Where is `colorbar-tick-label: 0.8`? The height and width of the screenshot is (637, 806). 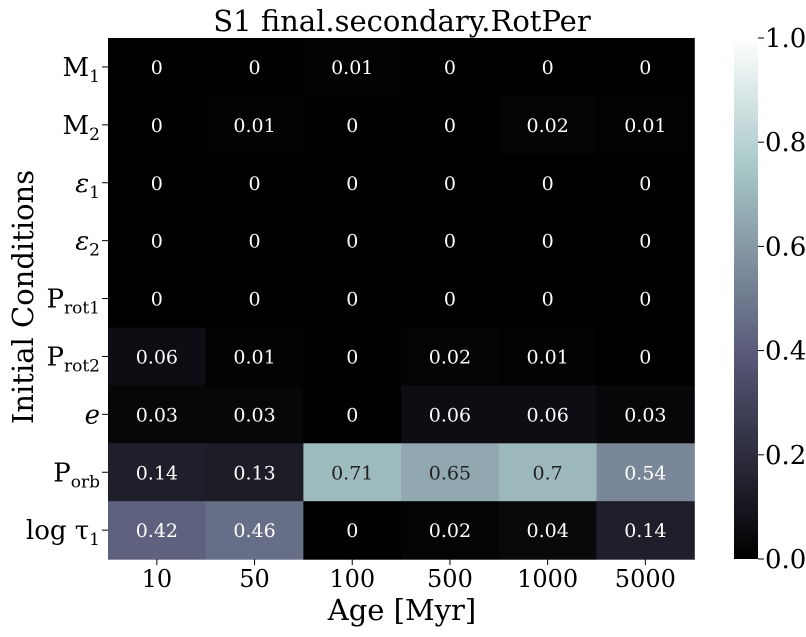 colorbar-tick-label: 0.8 is located at coordinates (785, 143).